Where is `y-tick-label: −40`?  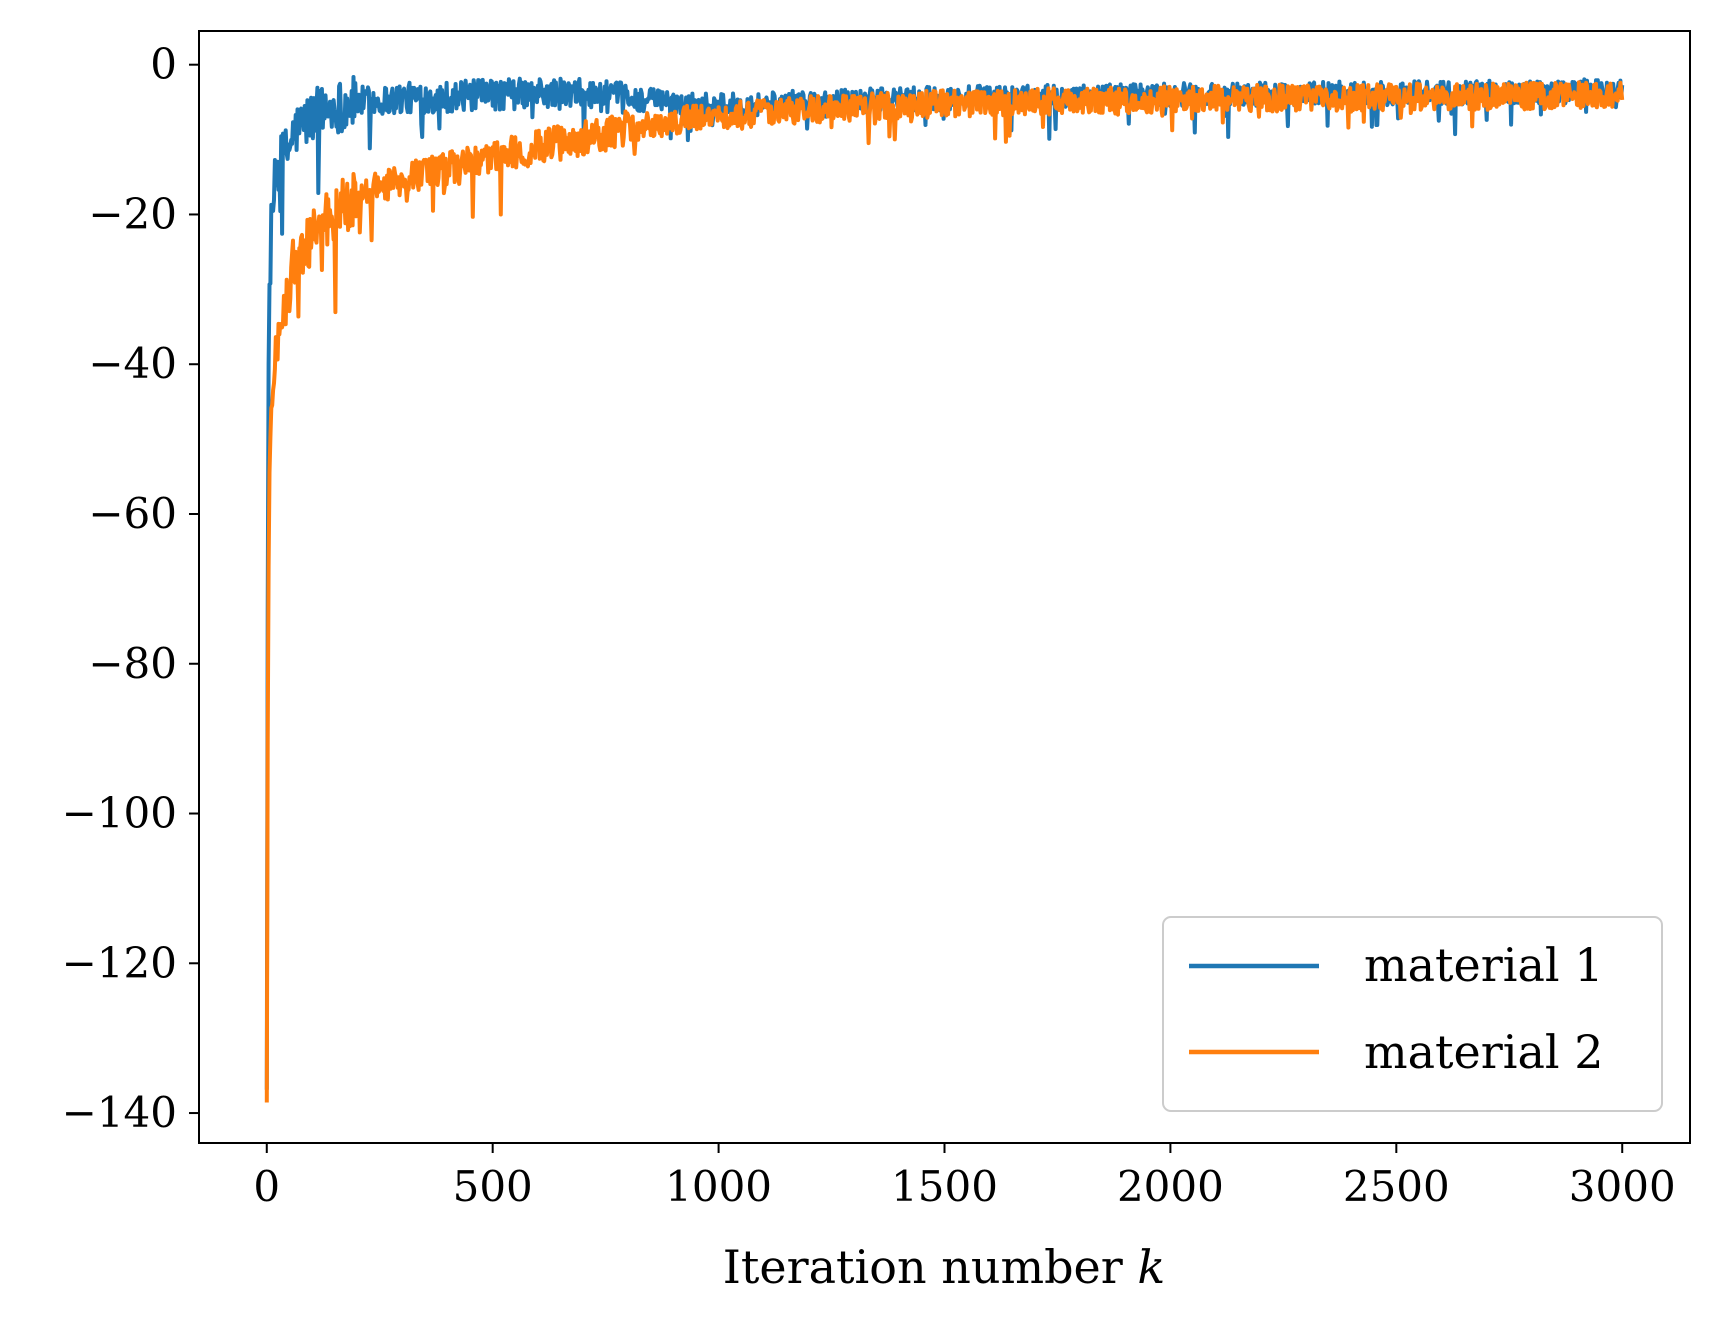 y-tick-label: −40 is located at coordinates (132, 363).